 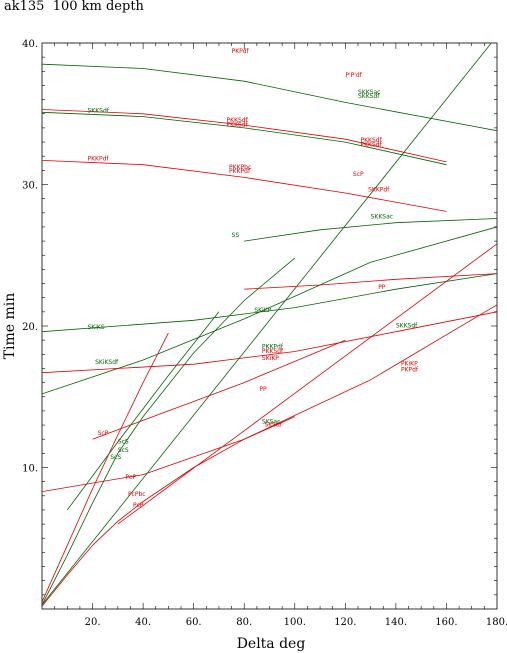 What do you see at coordinates (107, 362) in the screenshot?
I see `phase-label: SKiKSdf` at bounding box center [107, 362].